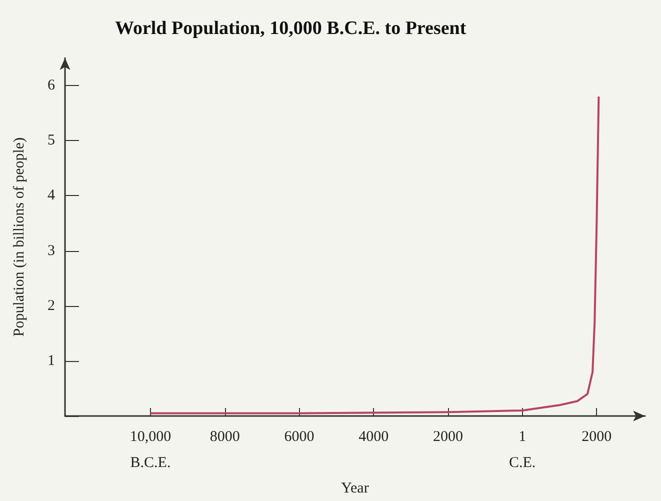  I want to click on y-axis-title: Population (in billions of people), so click(20, 237).